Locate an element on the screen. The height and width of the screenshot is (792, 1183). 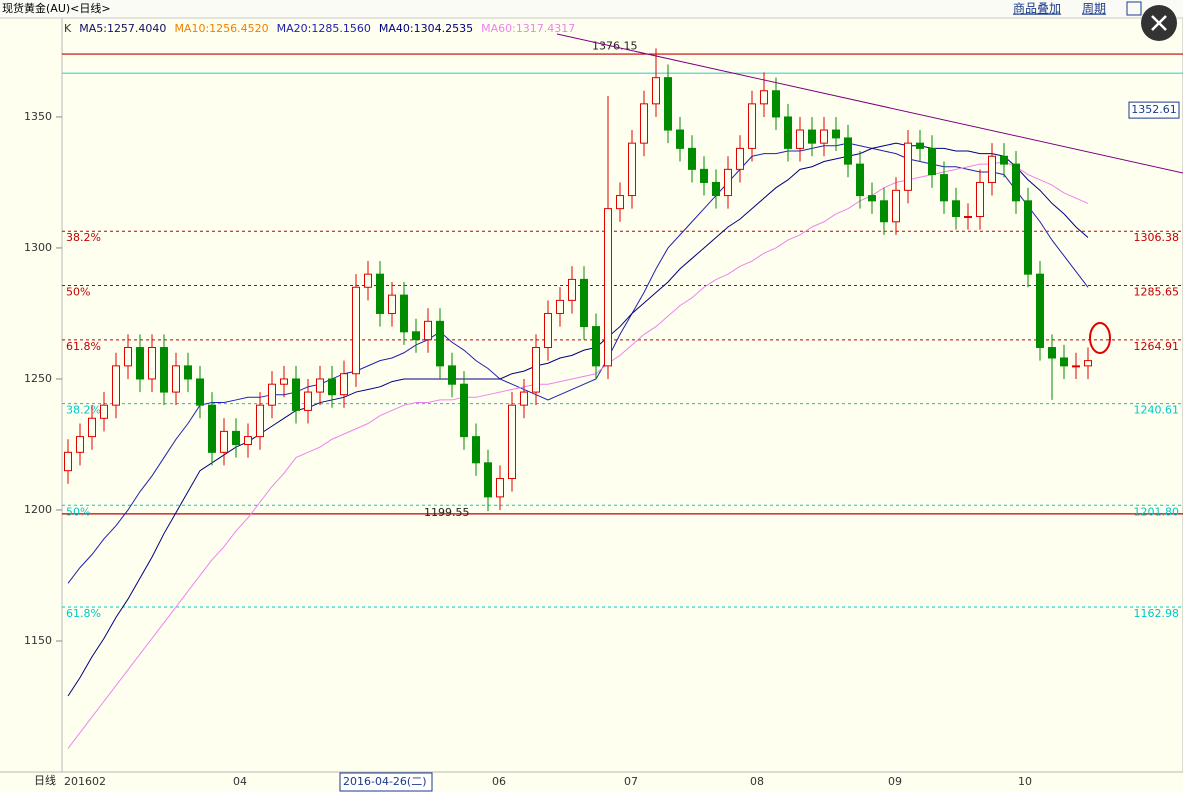
y-tick-label: 1300 is located at coordinates (38, 247).